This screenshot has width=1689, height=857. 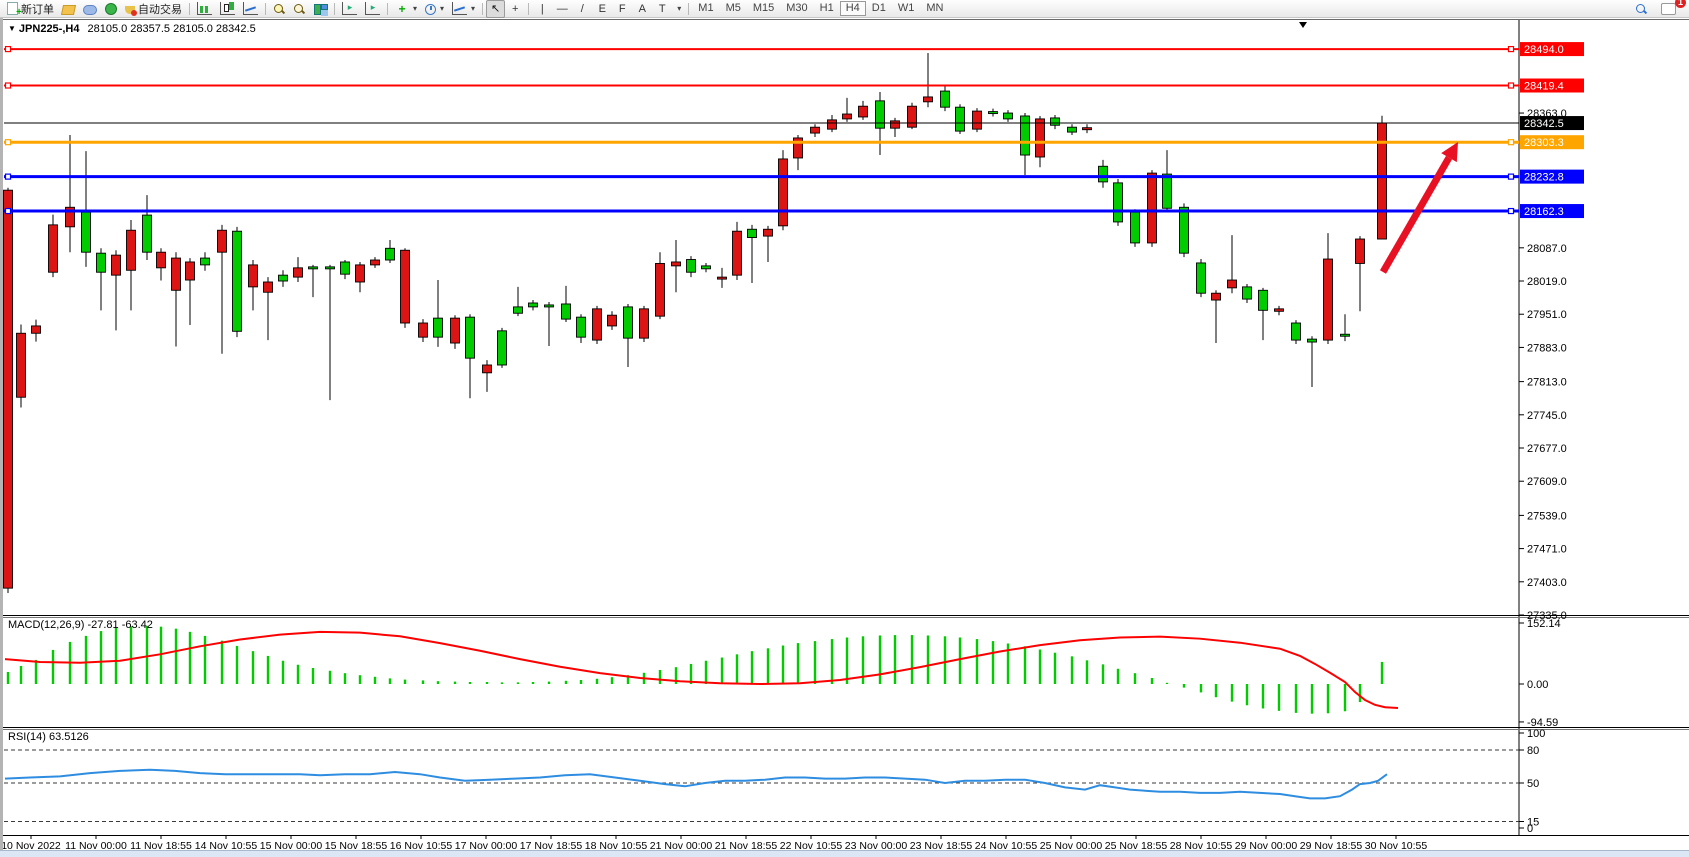 I want to click on vertical-line-tool: |, so click(x=542, y=9).